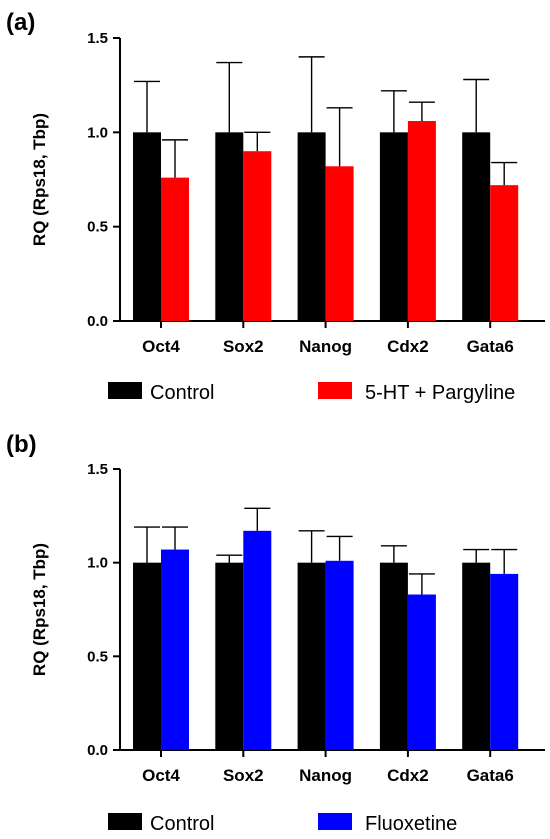 The image size is (550, 839). Describe the element at coordinates (504, 661) in the screenshot. I see `bar-fluoxetine-gata6` at that location.